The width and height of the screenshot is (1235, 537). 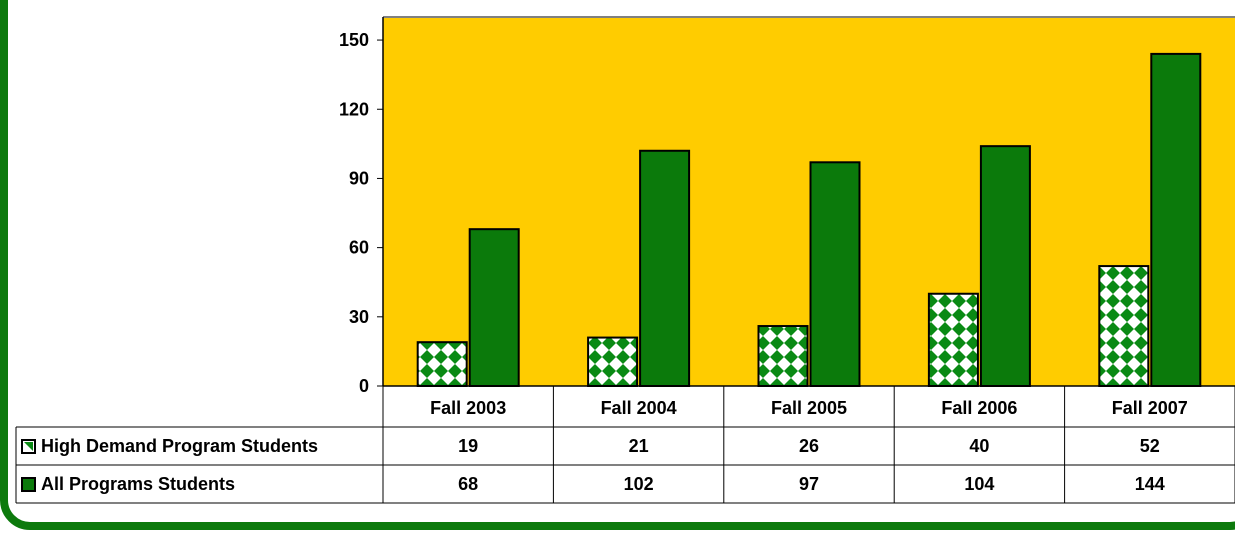 I want to click on y-tick-label: 60, so click(x=359, y=248).